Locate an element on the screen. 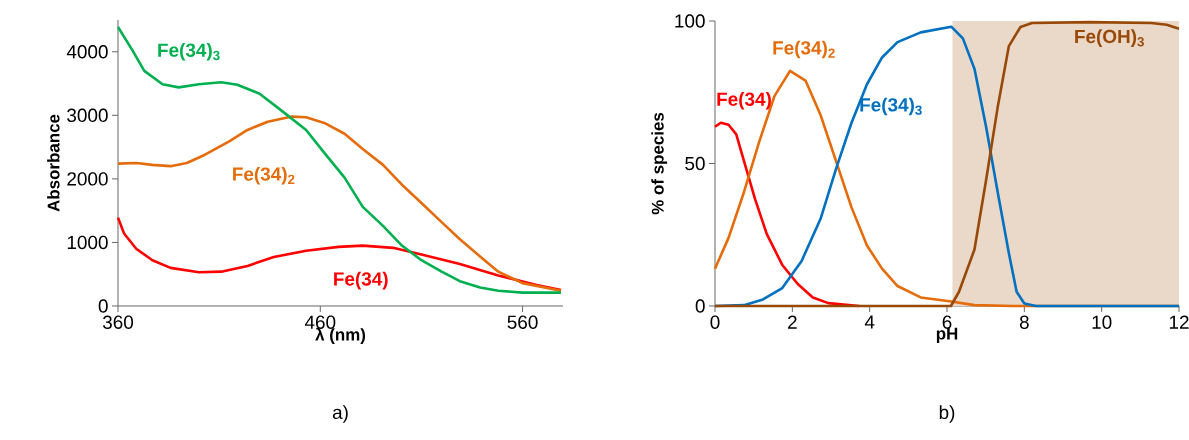  y-tick-label: 4000 is located at coordinates (87, 52).